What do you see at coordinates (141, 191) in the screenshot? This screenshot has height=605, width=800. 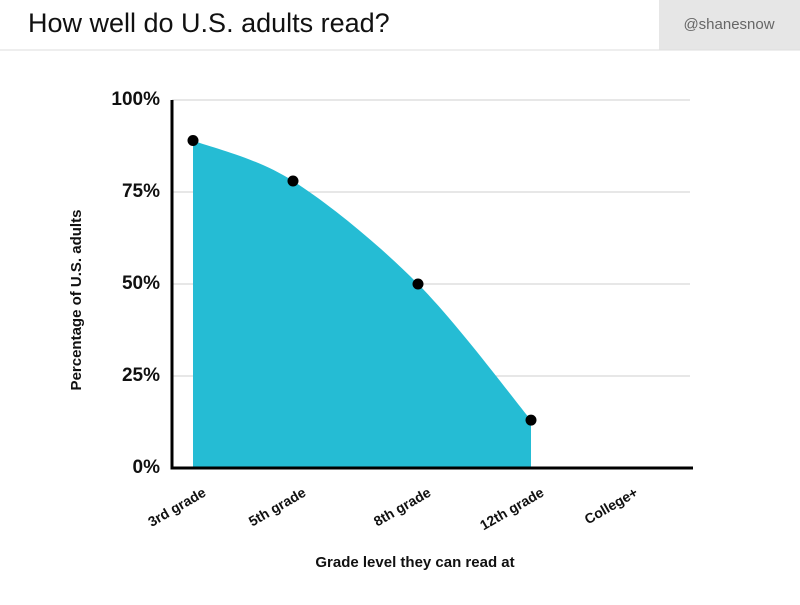 I see `y-tick-label: 75%` at bounding box center [141, 191].